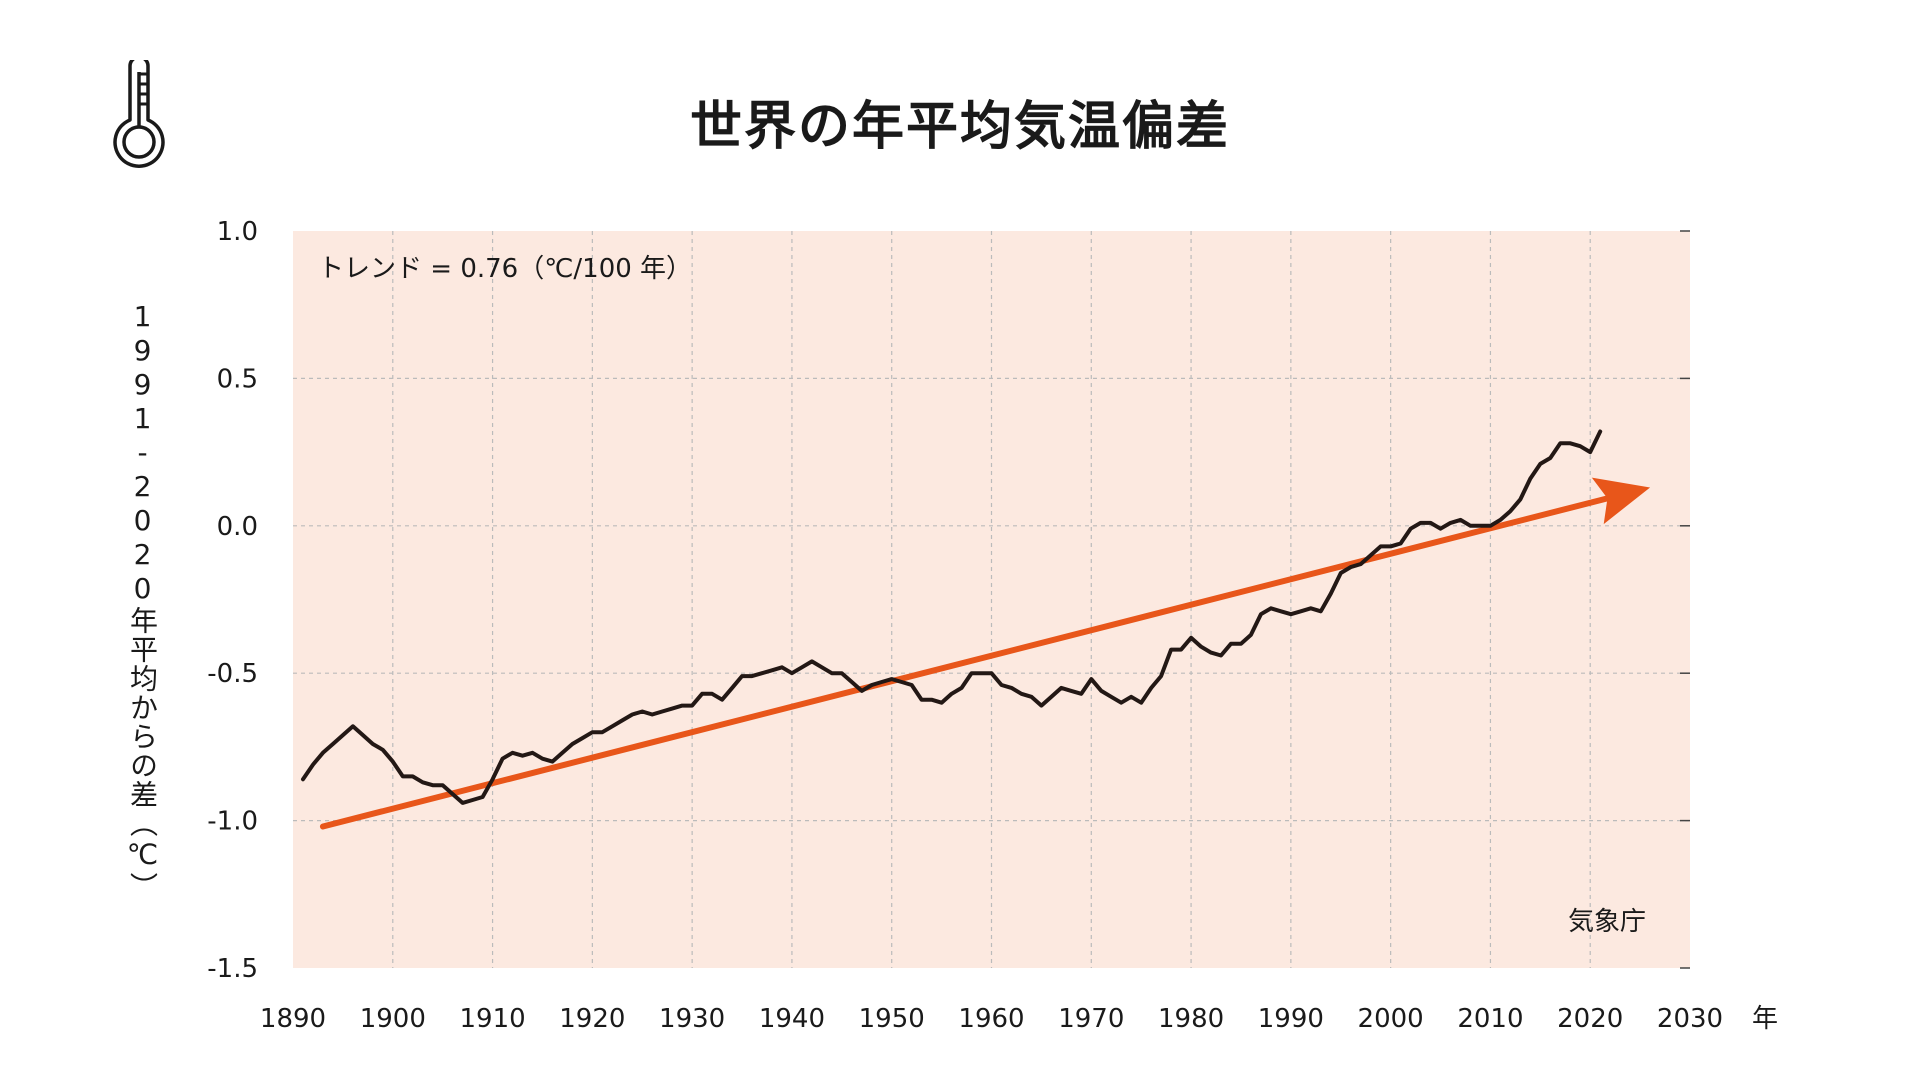 Image resolution: width=1920 pixels, height=1080 pixels. I want to click on y-tick-label: 0.5, so click(237, 379).